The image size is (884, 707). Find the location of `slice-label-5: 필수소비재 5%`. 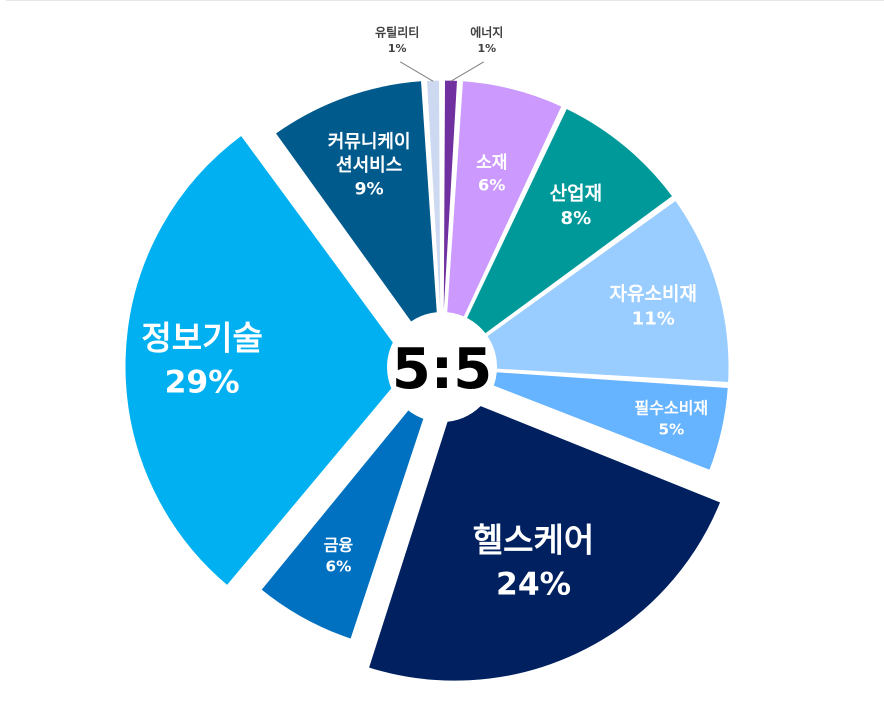

slice-label-5: 필수소비재 5% is located at coordinates (672, 418).